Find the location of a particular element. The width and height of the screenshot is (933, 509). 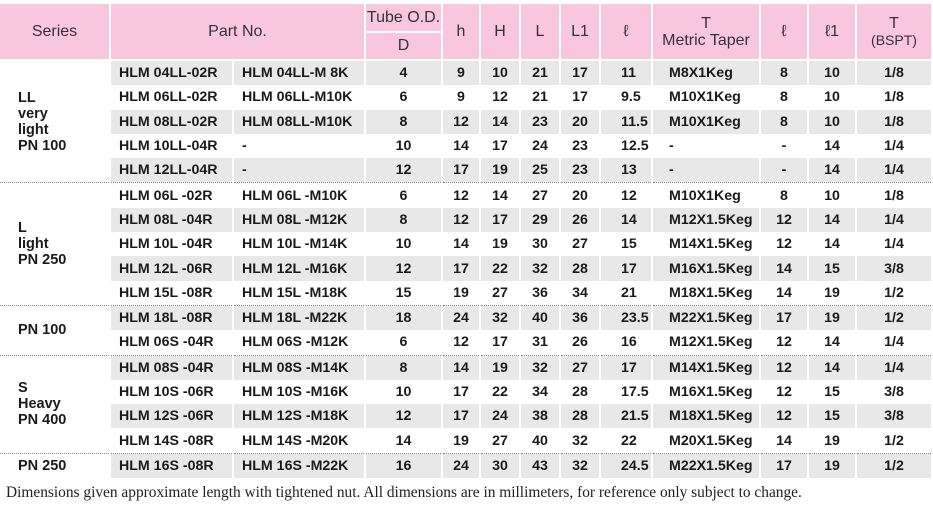

cell-bspt: 1/8 is located at coordinates (893, 97).